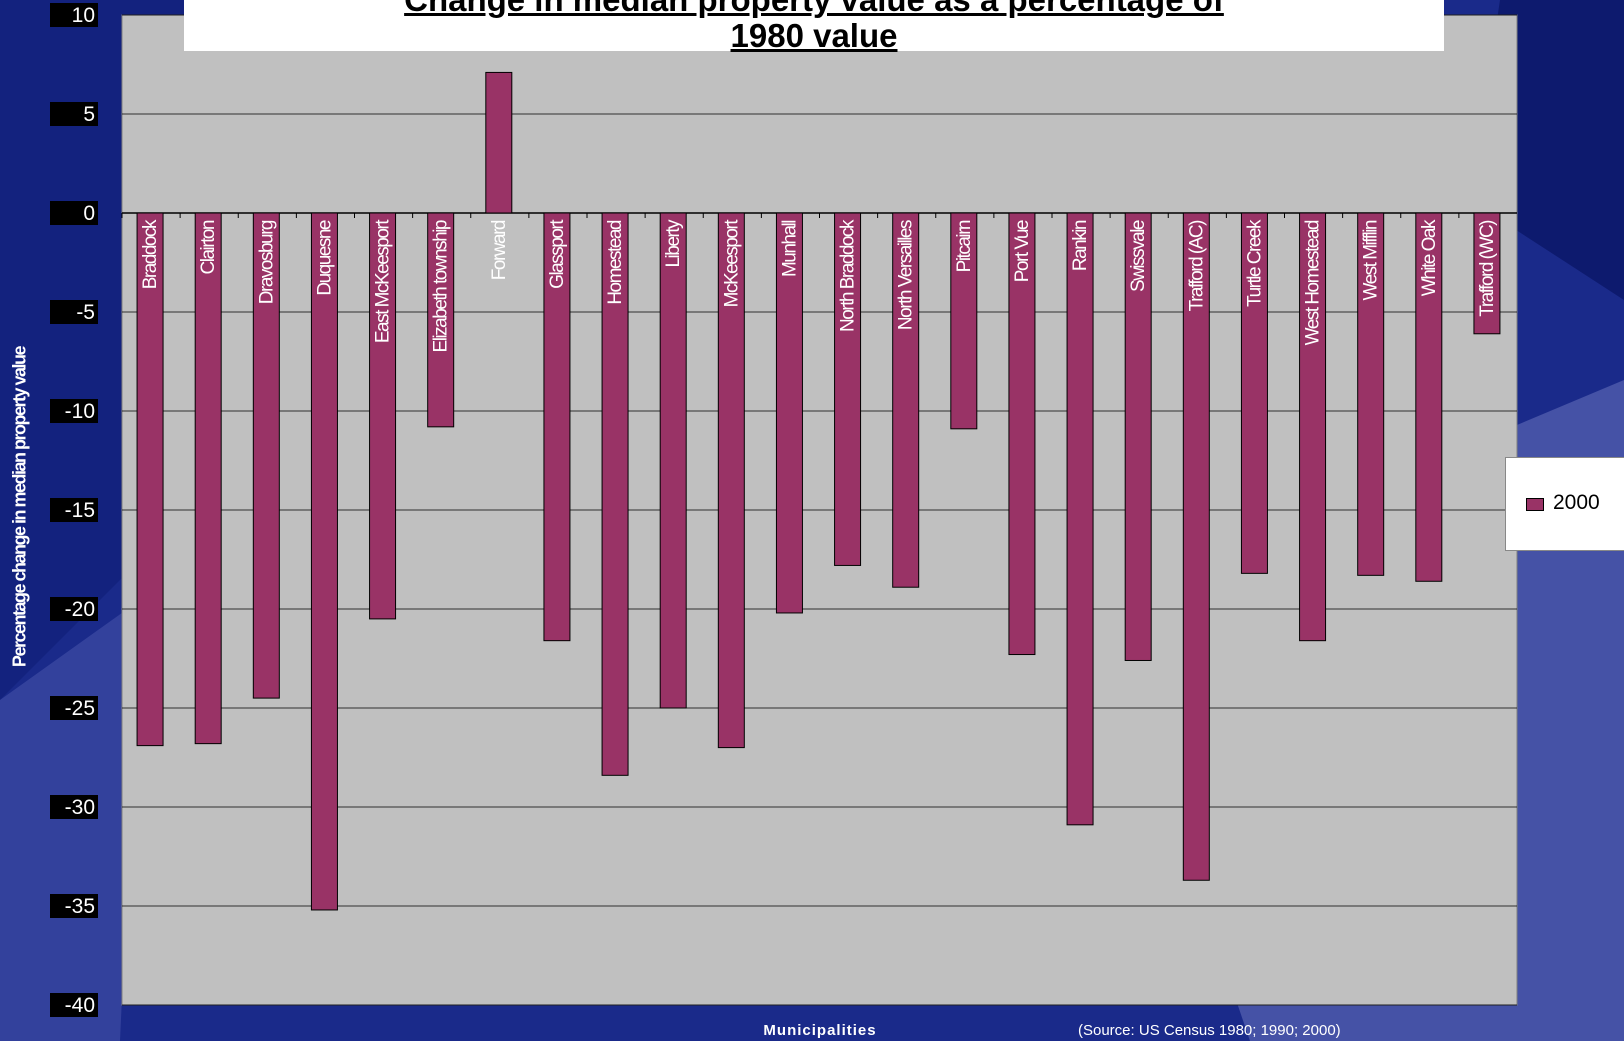  I want to click on x-axis-label: Municipalities, so click(820, 1030).